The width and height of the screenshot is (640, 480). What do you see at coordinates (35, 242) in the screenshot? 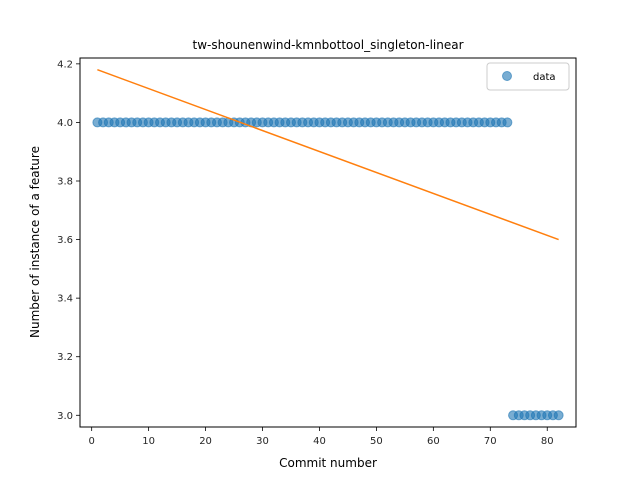
I see `y-axis-label: Number of instance of a feature` at bounding box center [35, 242].